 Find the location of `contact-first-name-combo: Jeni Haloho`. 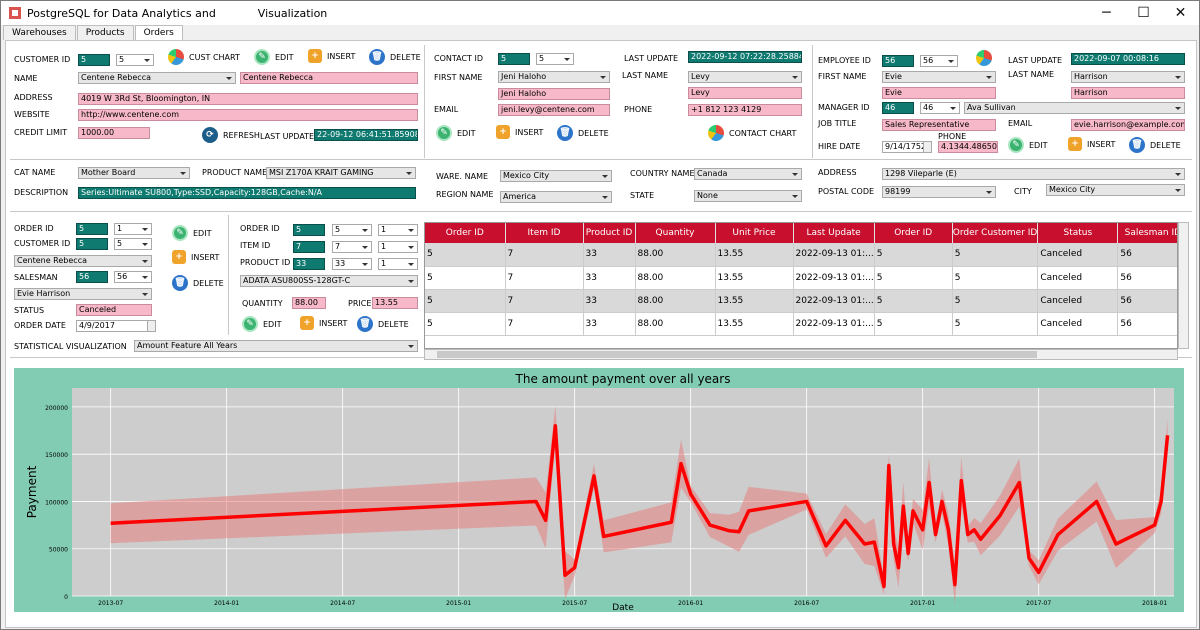

contact-first-name-combo: Jeni Haloho is located at coordinates (554, 77).